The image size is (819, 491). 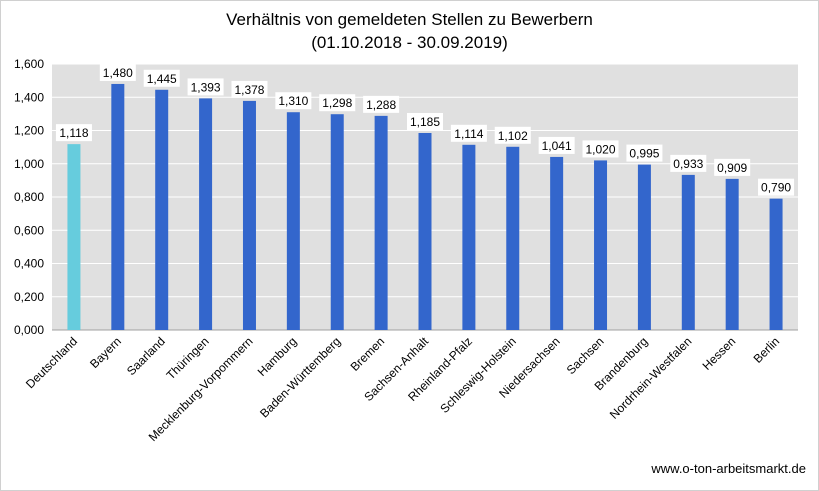 I want to click on category-label: Nordrhein-Westfalen, so click(x=651, y=378).